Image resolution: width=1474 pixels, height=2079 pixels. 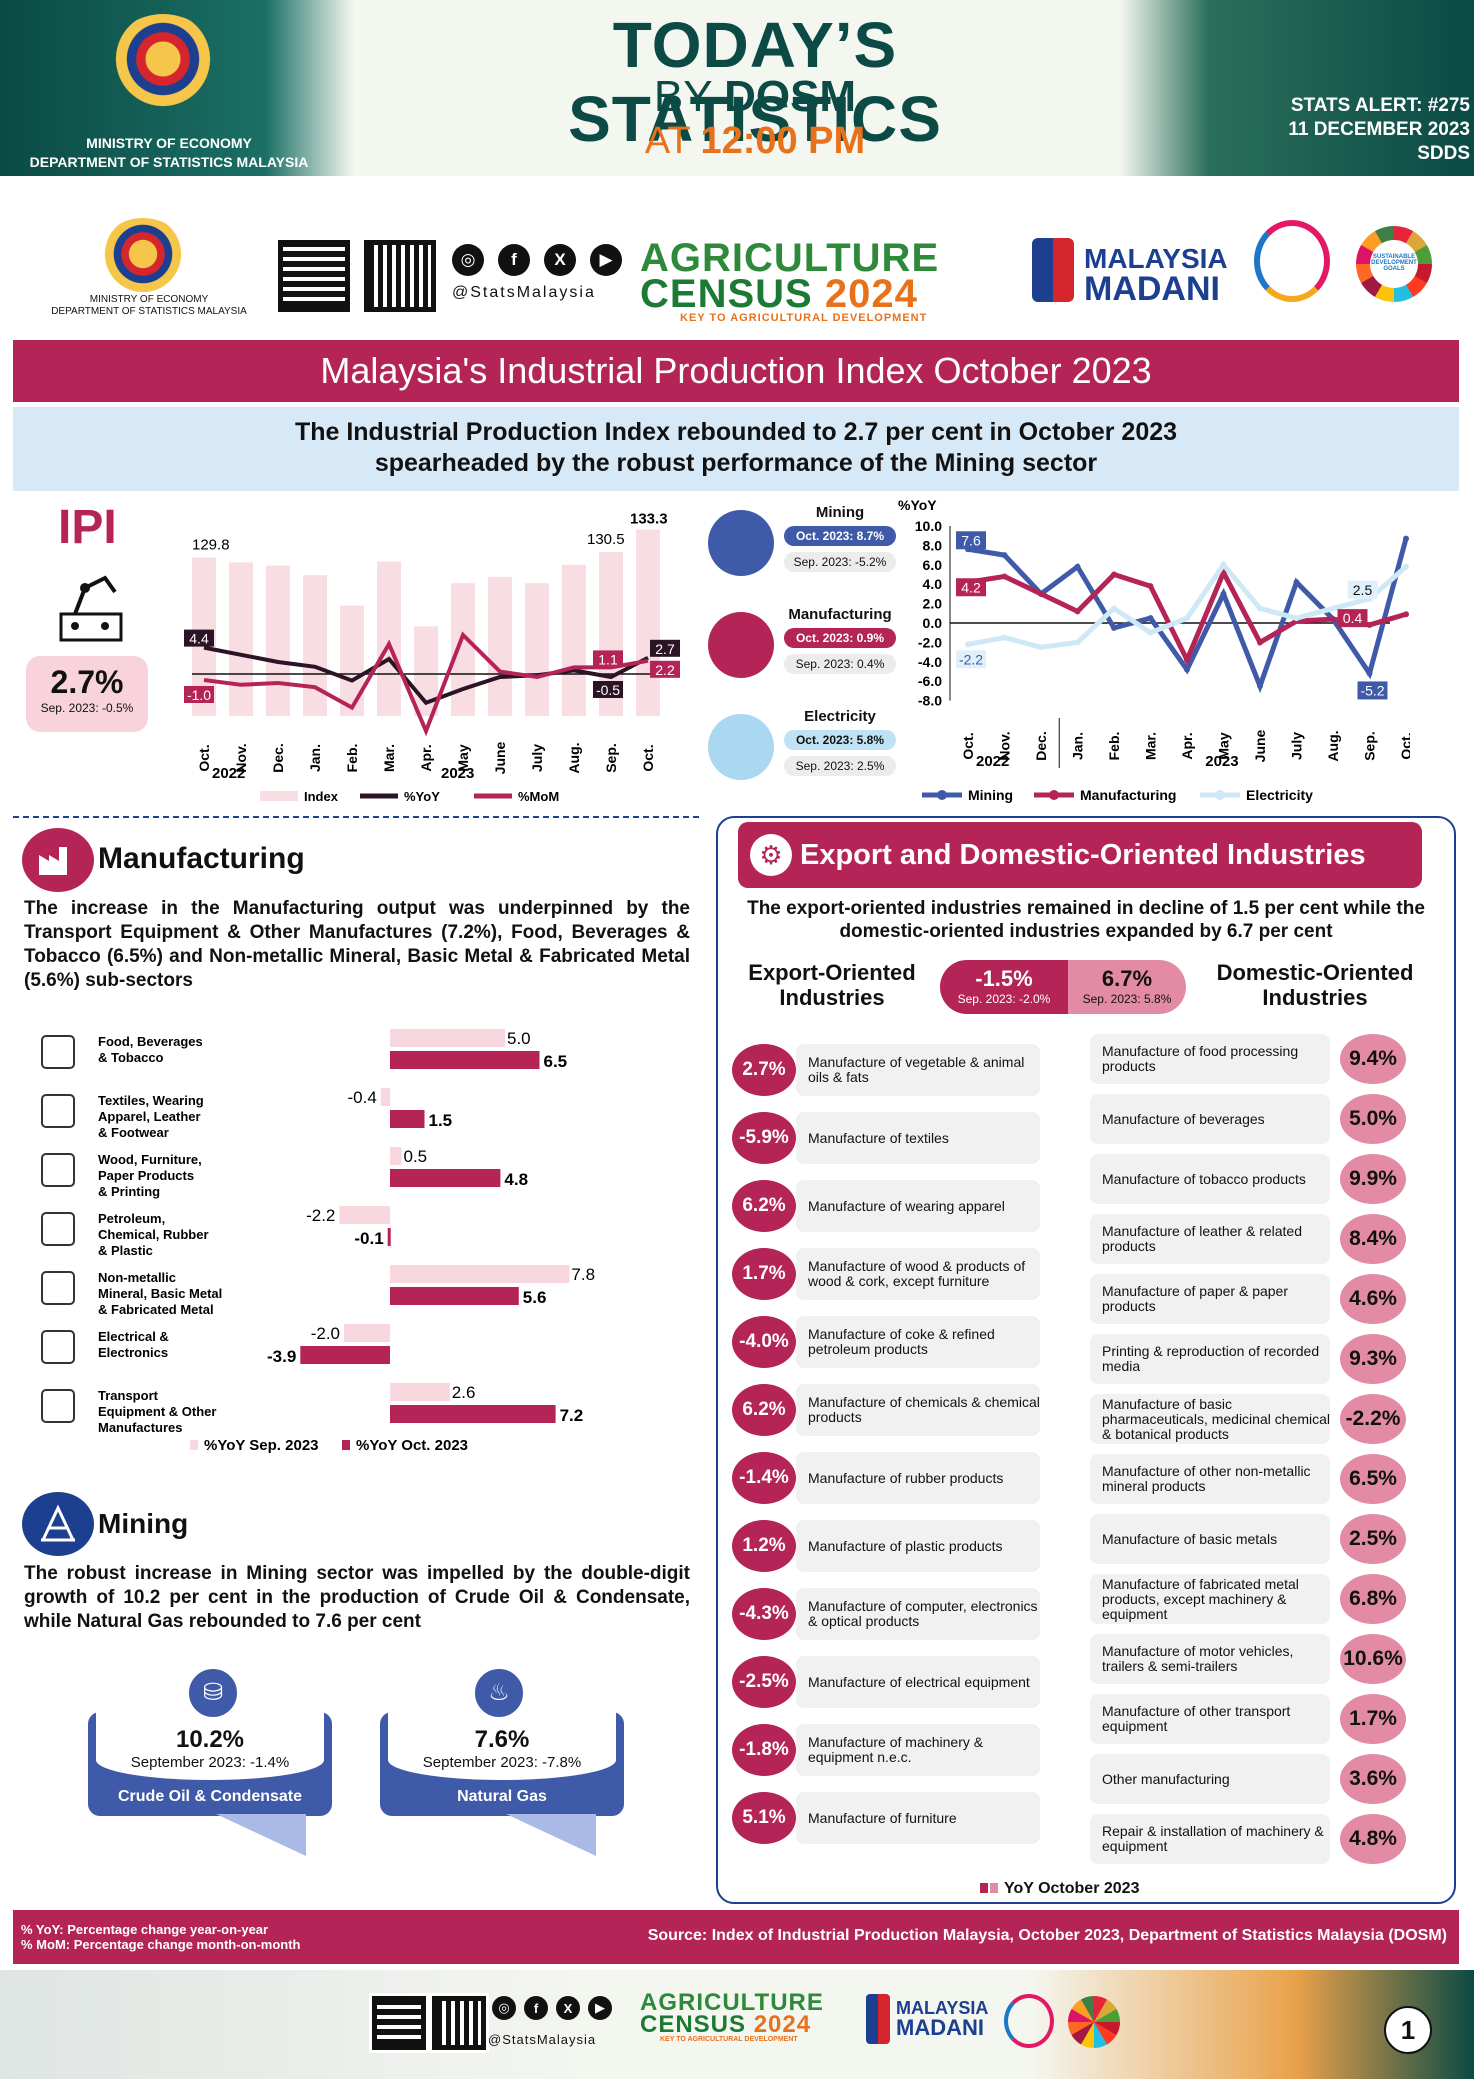 What do you see at coordinates (537, 260) in the screenshot?
I see `social-icons: ◎ f X ▶` at bounding box center [537, 260].